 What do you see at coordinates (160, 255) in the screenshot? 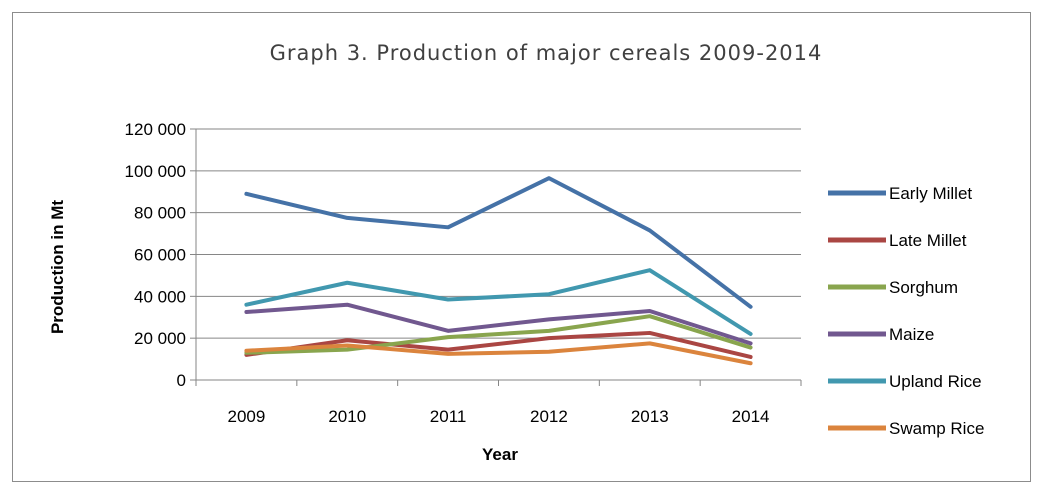
I see `y-tick-label: 60 000` at bounding box center [160, 255].